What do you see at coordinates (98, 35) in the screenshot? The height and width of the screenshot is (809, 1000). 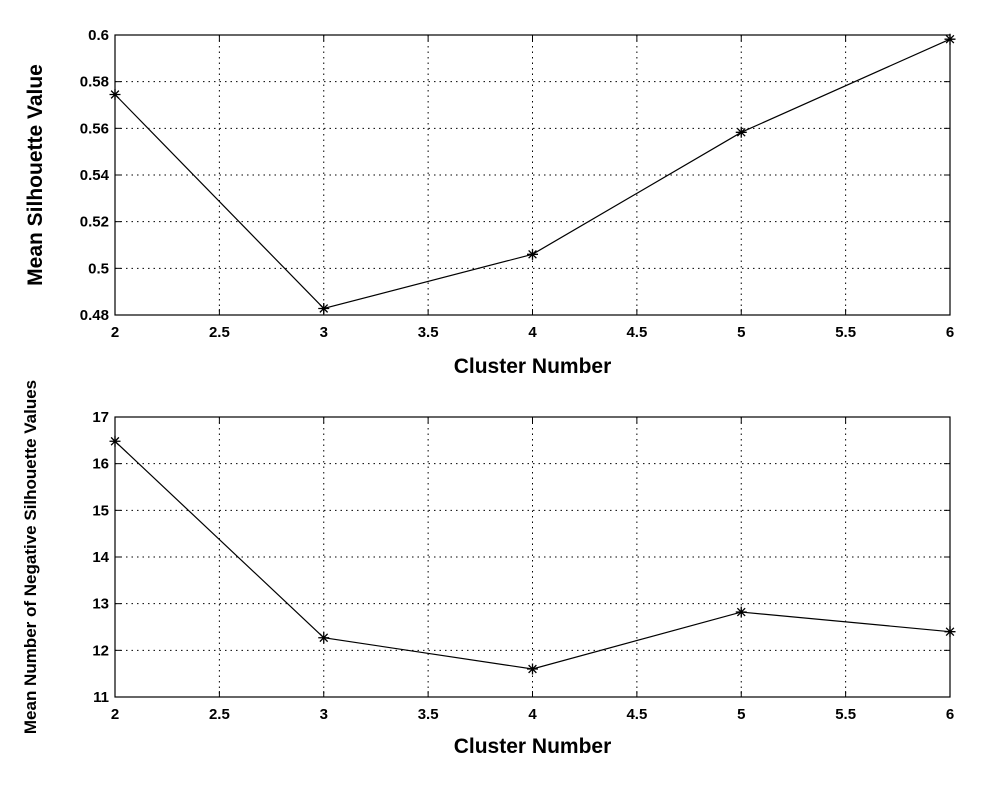 I see `y-tick-label: 0.6` at bounding box center [98, 35].